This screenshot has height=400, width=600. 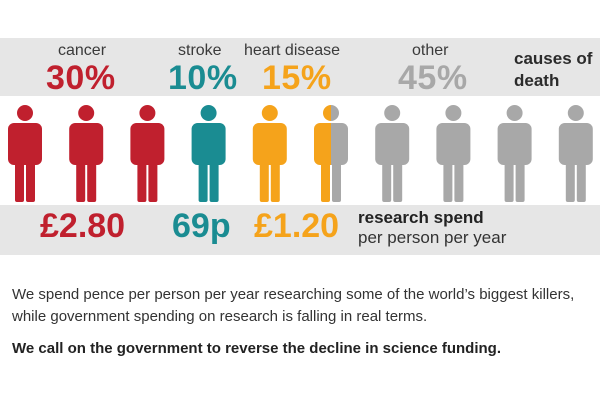 What do you see at coordinates (203, 78) in the screenshot?
I see `percent-stroke: 10%` at bounding box center [203, 78].